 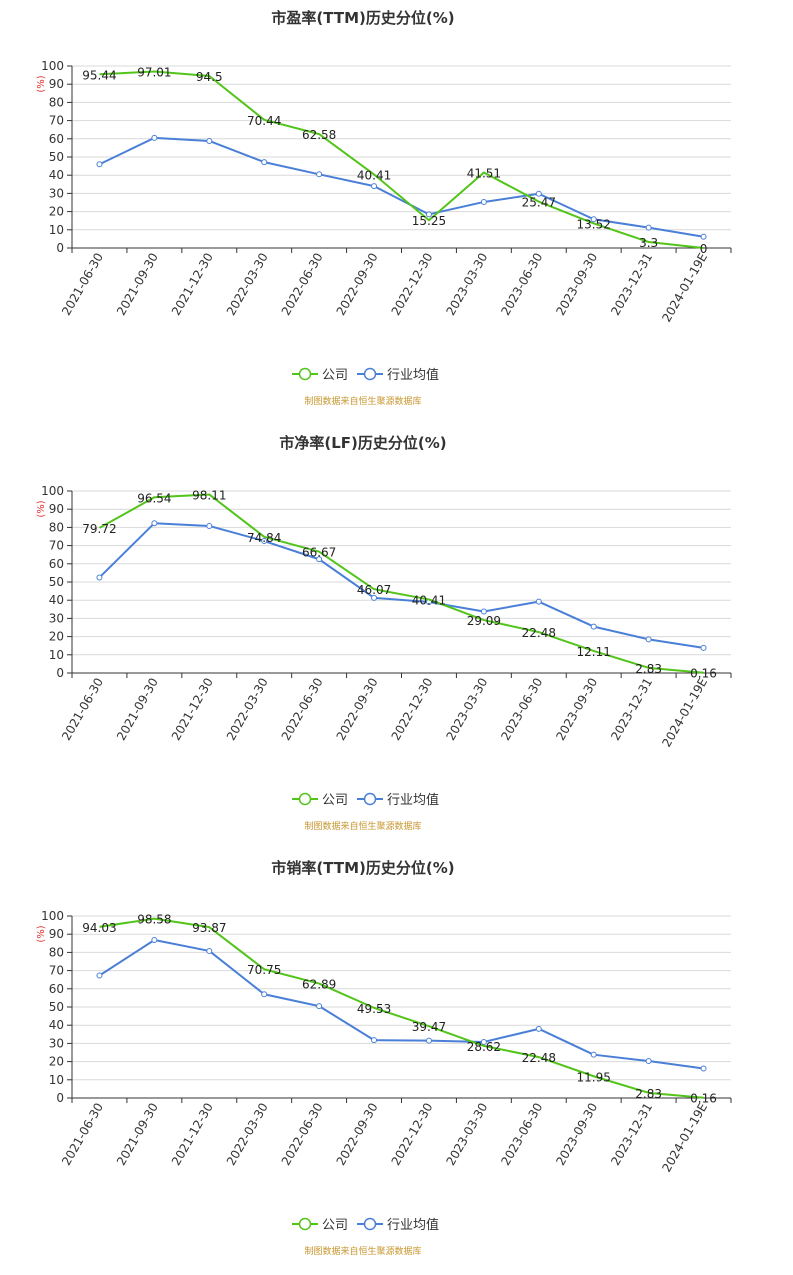 I want to click on company-data-label: 49.53, so click(x=374, y=1009).